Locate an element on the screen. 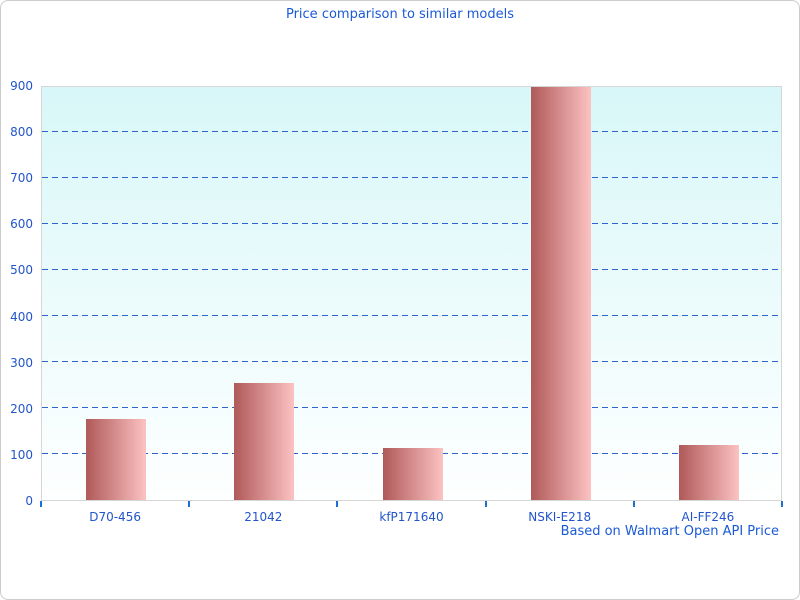 This screenshot has height=600, width=800. y-tick-label-0: 0 is located at coordinates (29, 501).